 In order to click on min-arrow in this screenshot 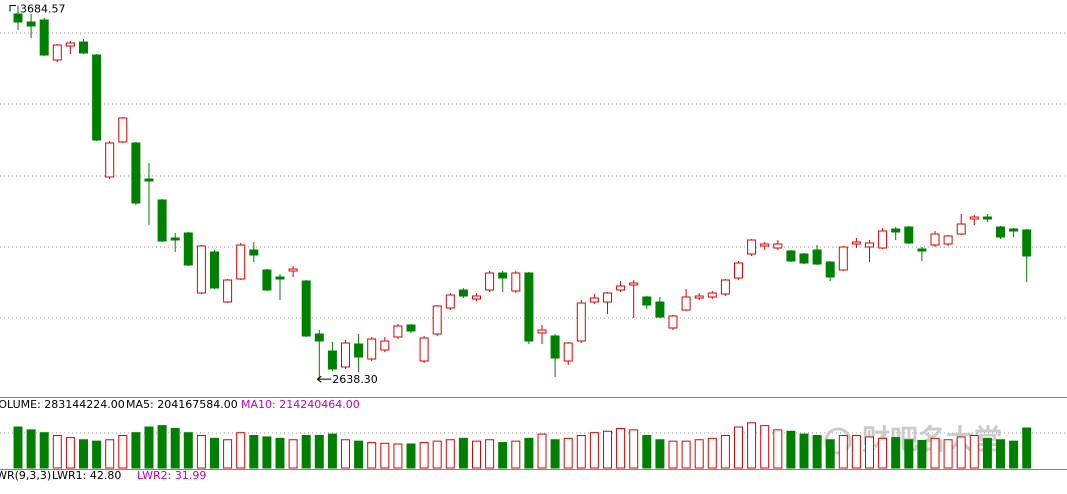, I will do `click(324, 379)`.